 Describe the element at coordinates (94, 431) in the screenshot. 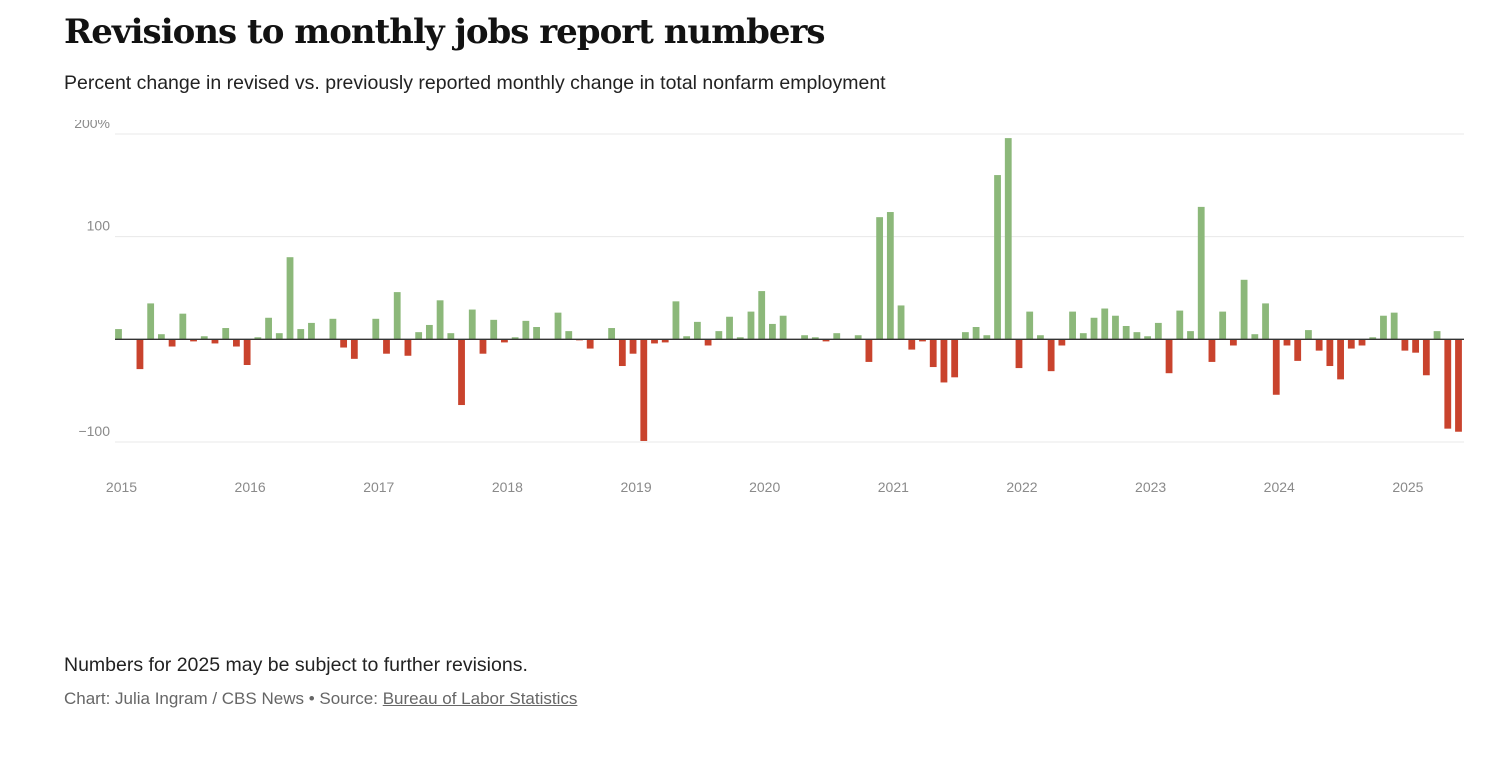

I see `y-tick-label: −100` at that location.